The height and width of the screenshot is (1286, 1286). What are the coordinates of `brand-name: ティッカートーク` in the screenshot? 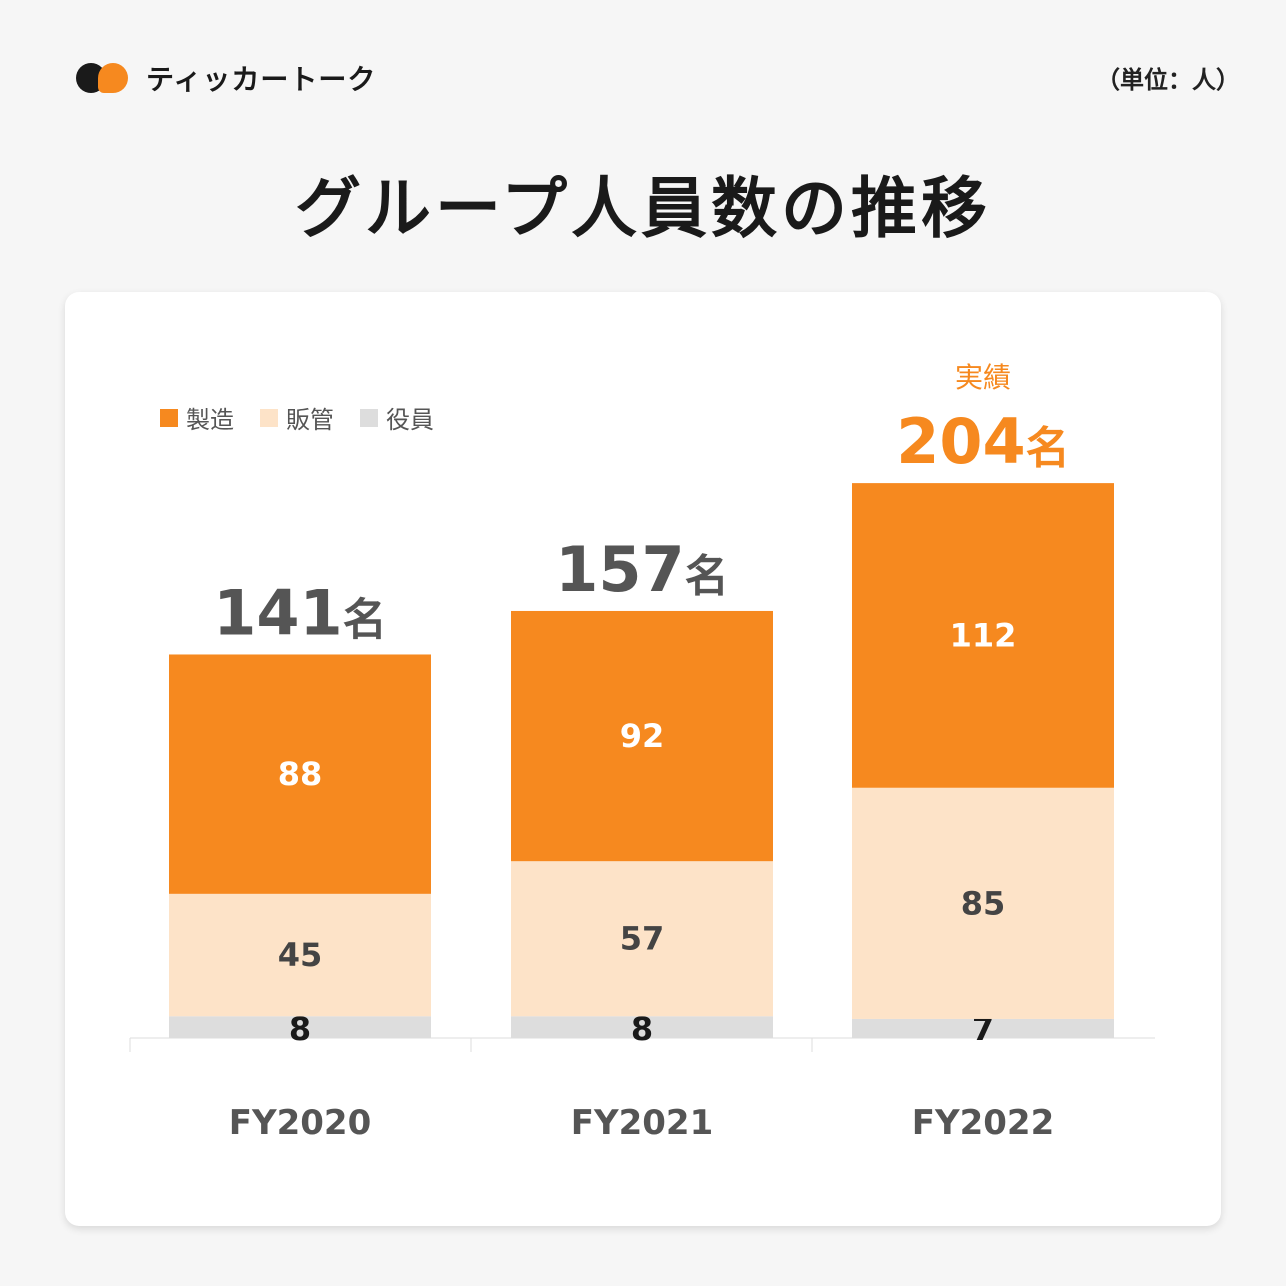 It's located at (261, 79).